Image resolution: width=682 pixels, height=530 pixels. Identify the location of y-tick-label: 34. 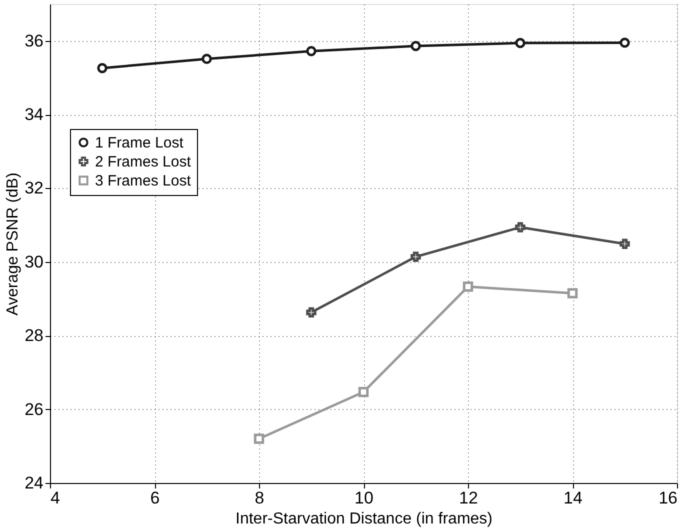
(34, 114).